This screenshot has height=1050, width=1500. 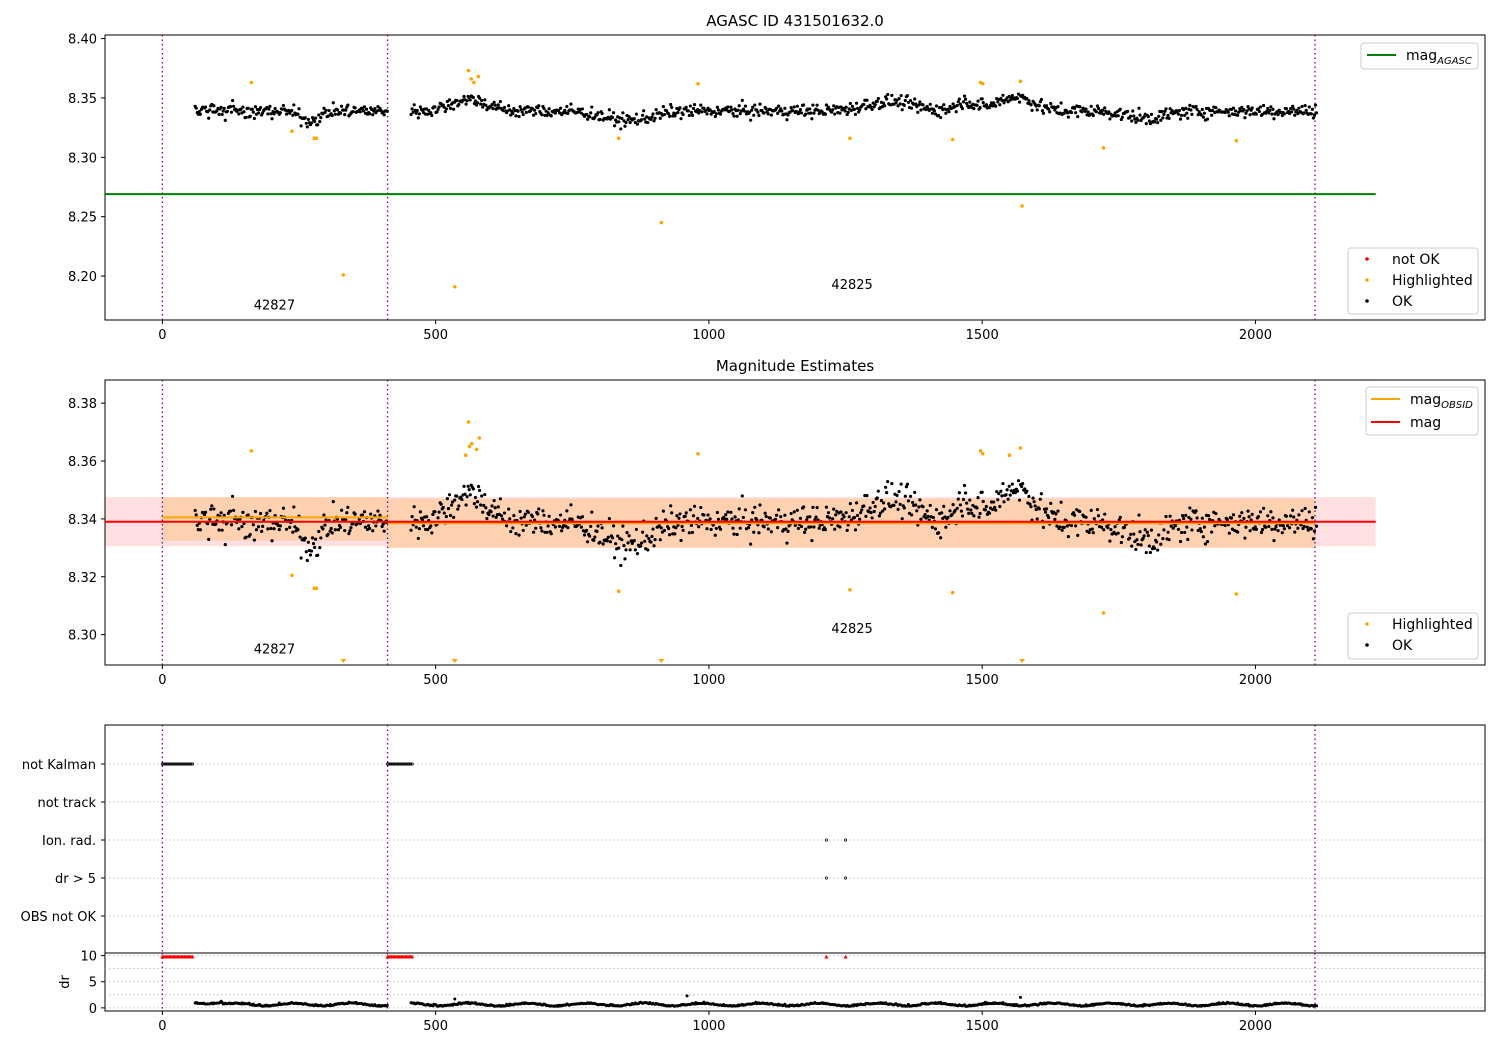 What do you see at coordinates (435, 680) in the screenshot?
I see `x-tick-label: 500` at bounding box center [435, 680].